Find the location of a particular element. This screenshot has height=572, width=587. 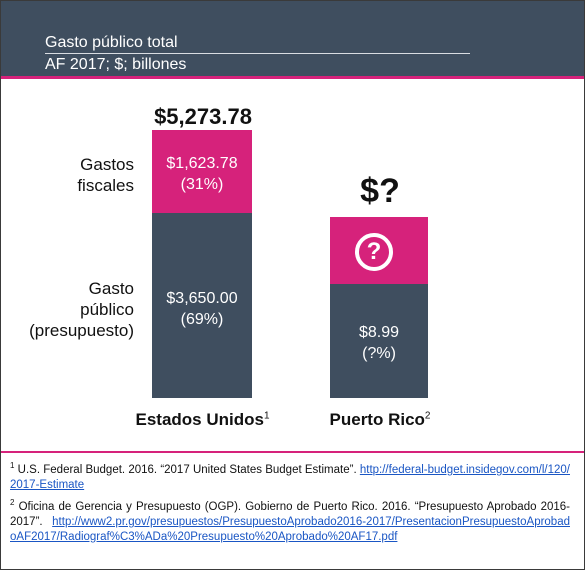

share-label: (?%) is located at coordinates (379, 353).